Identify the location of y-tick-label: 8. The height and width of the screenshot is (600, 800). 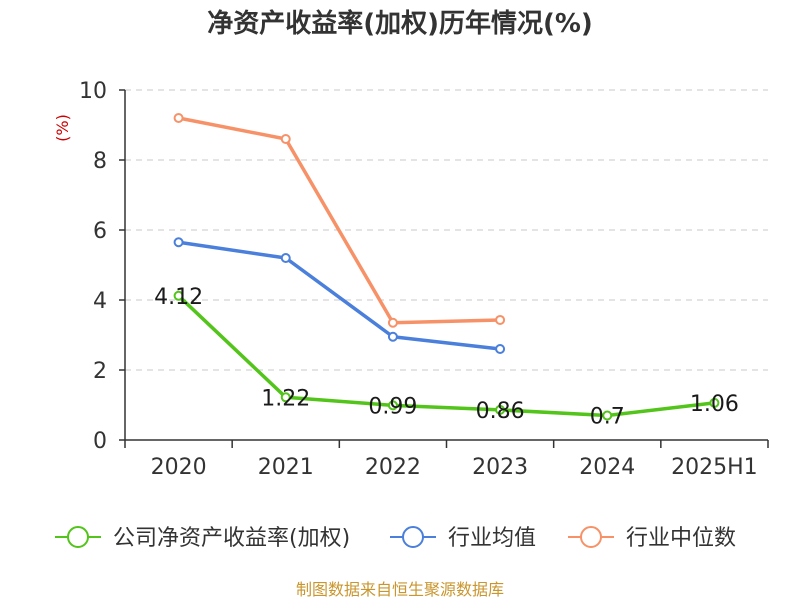
(100, 161).